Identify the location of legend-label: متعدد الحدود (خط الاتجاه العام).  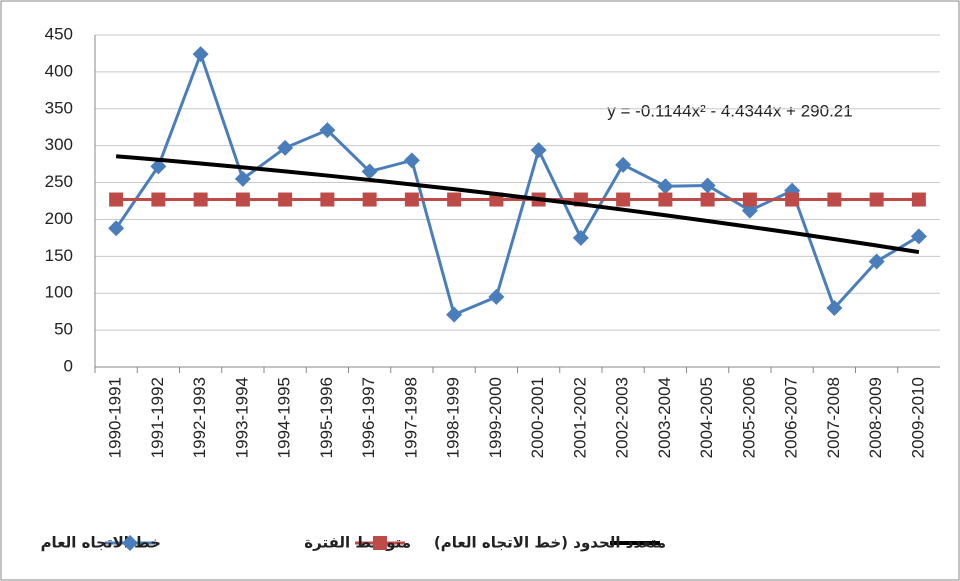
(550, 543).